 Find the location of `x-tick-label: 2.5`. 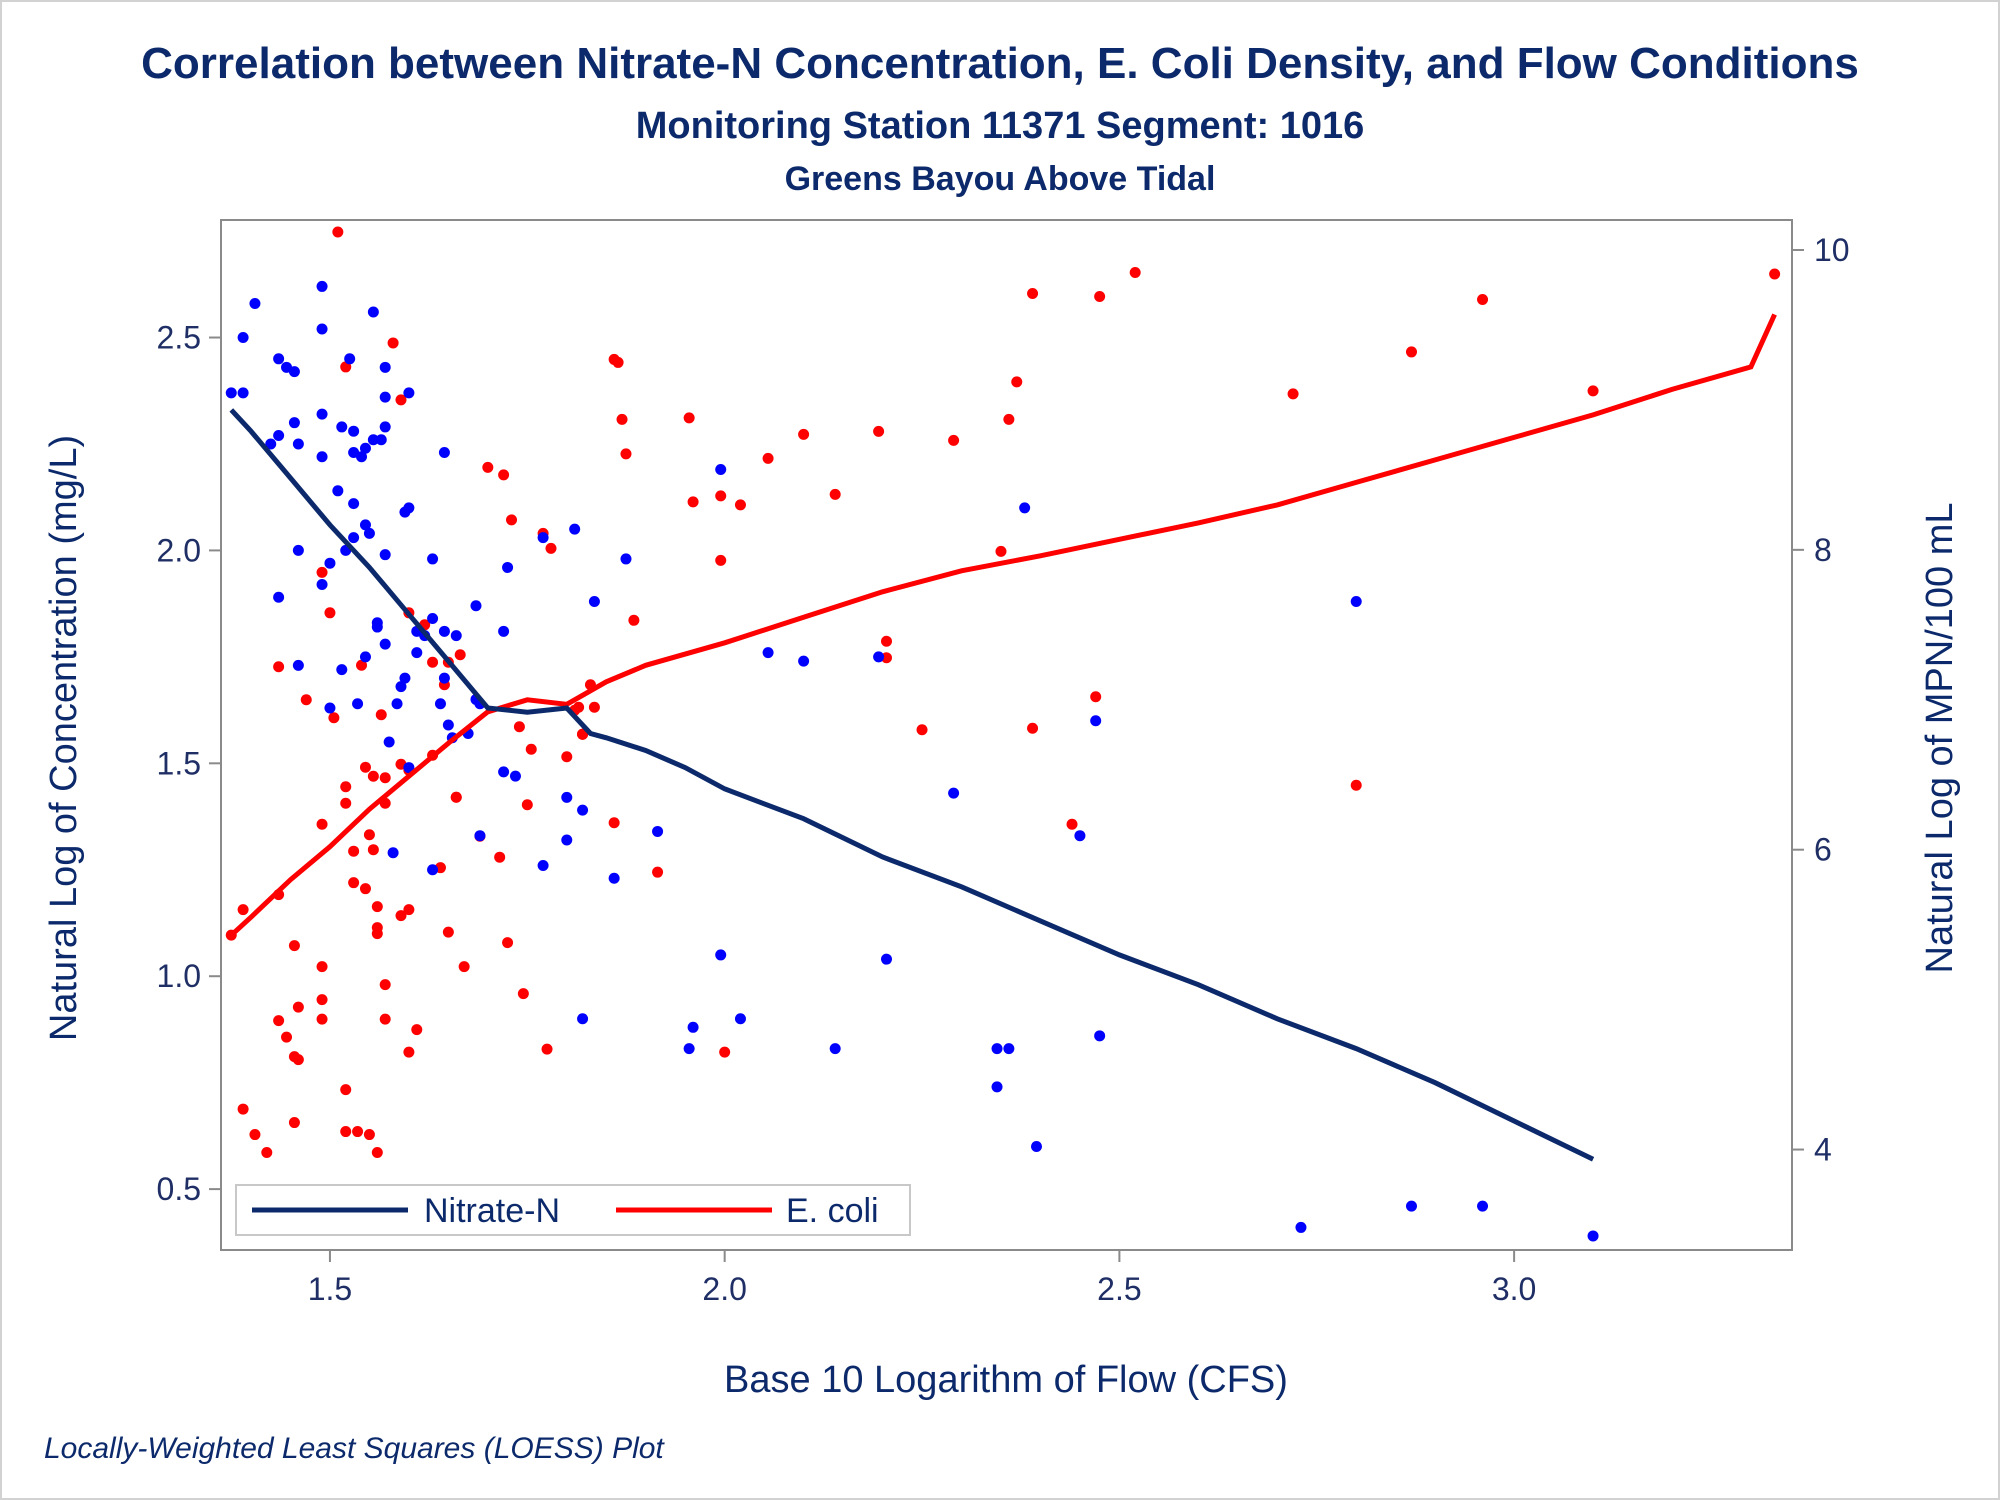

x-tick-label: 2.5 is located at coordinates (1119, 1289).